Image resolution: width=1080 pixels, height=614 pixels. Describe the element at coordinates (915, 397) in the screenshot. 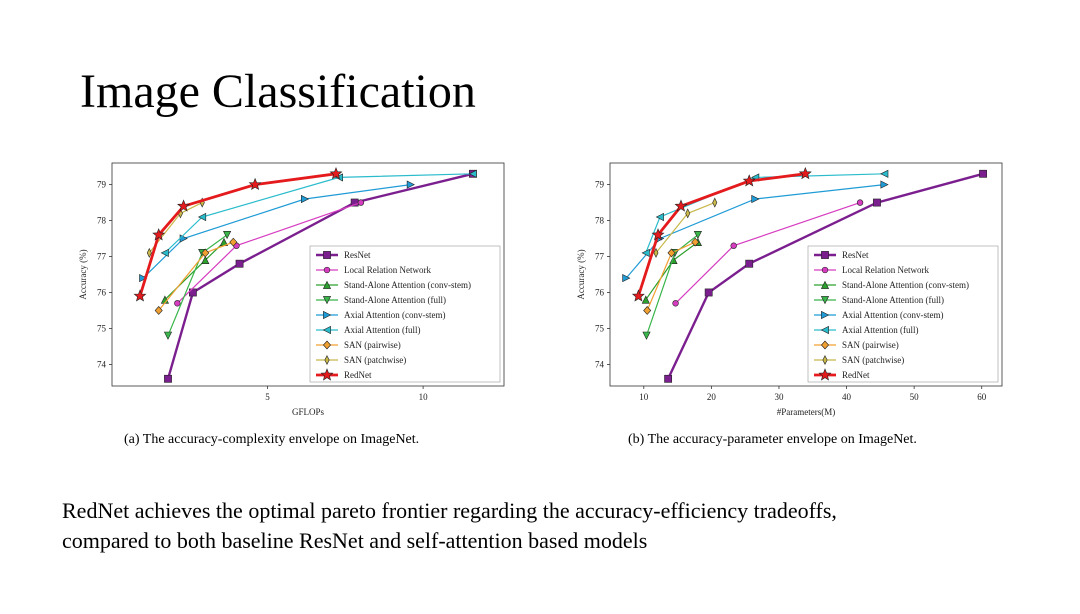

I see `x-tick-label: 50` at that location.